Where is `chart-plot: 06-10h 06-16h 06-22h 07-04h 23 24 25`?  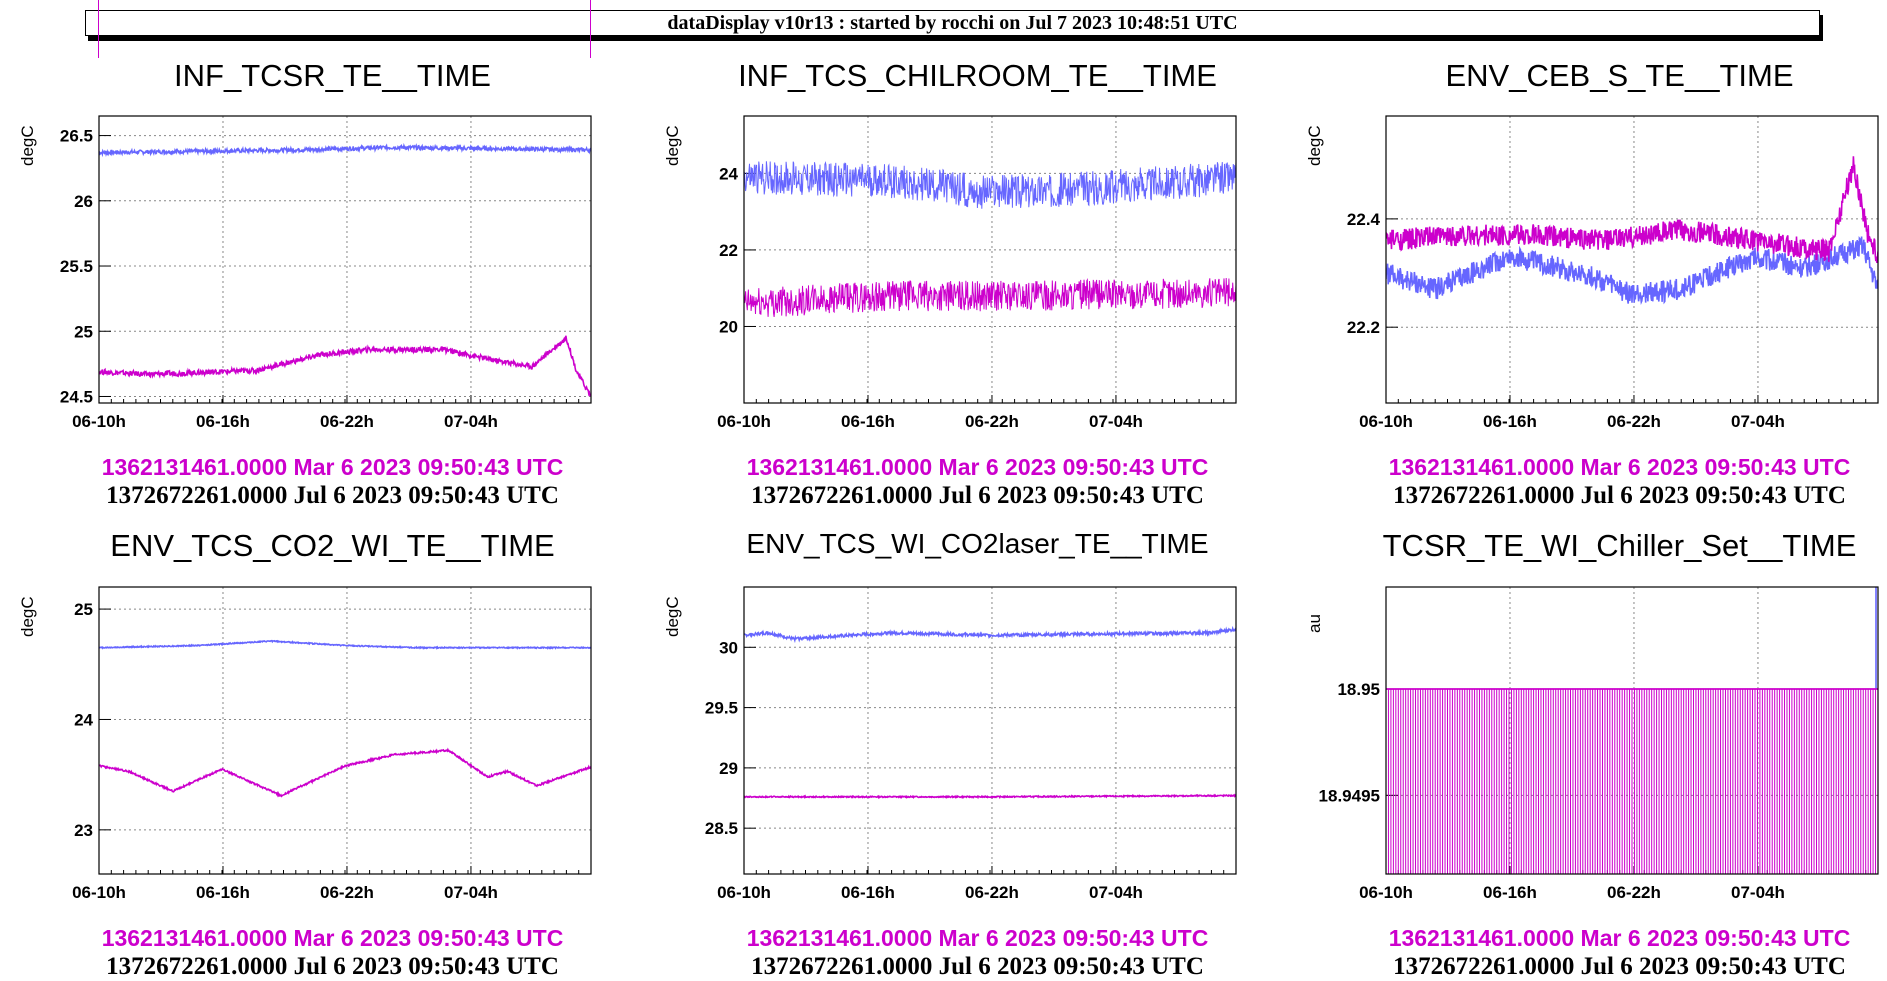 chart-plot: 06-10h 06-16h 06-22h 07-04h 23 24 25 is located at coordinates (332, 691).